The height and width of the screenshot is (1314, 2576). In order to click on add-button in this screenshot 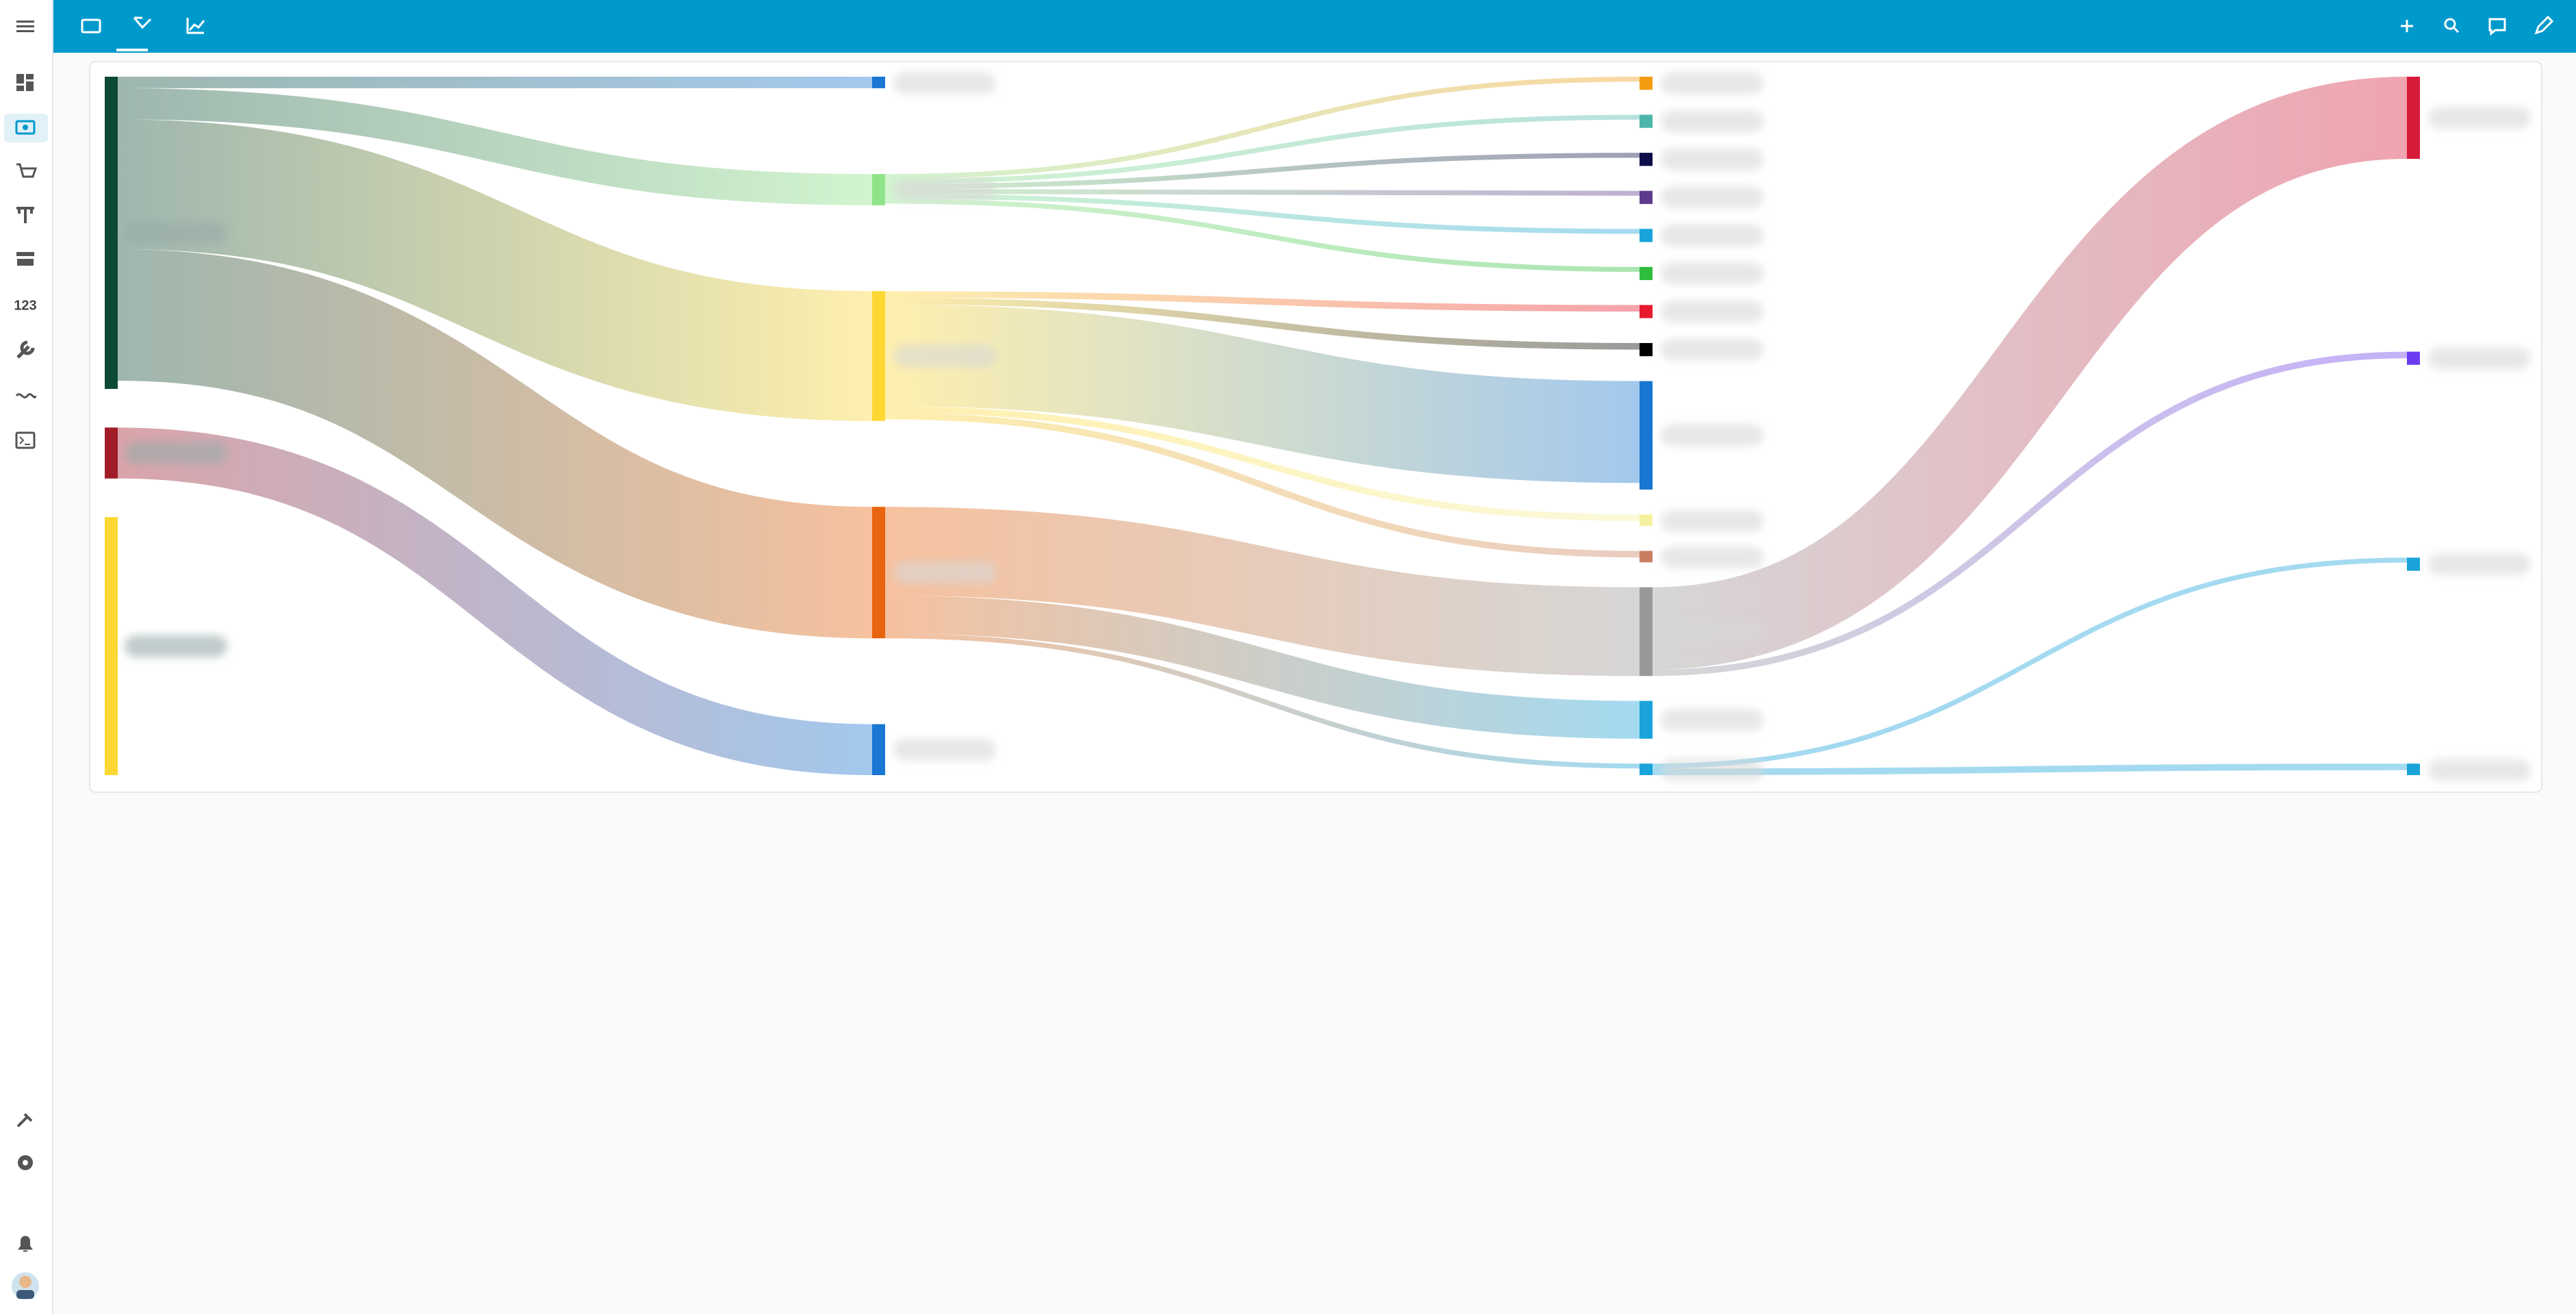, I will do `click(2407, 26)`.